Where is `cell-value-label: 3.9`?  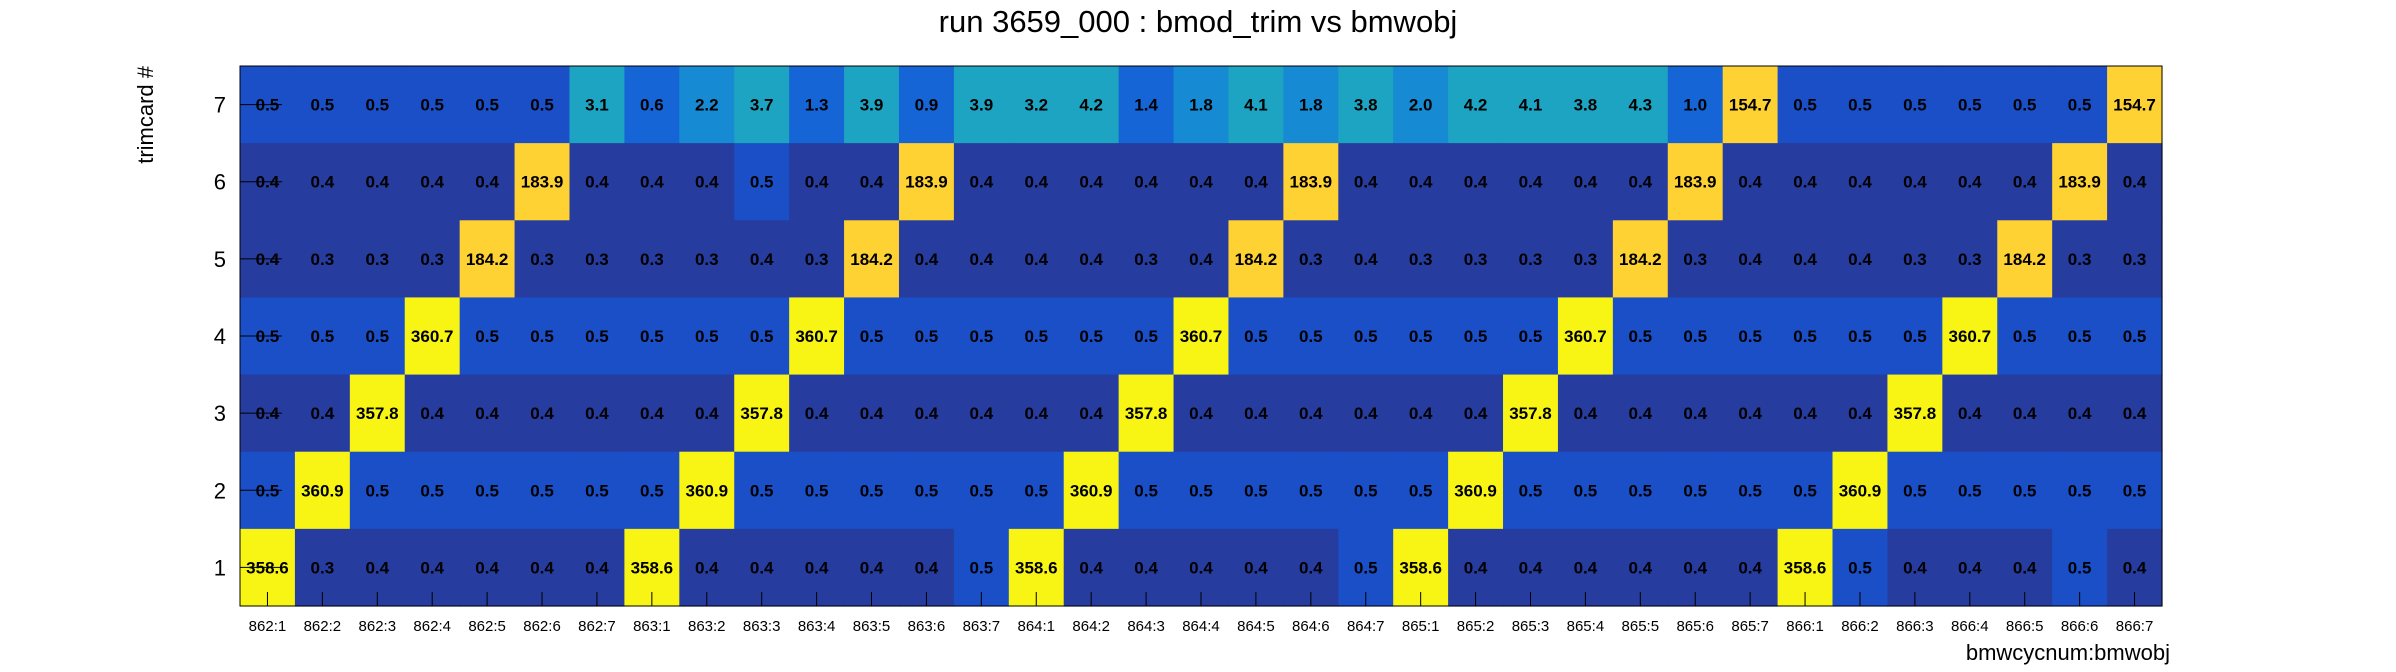 cell-value-label: 3.9 is located at coordinates (982, 105).